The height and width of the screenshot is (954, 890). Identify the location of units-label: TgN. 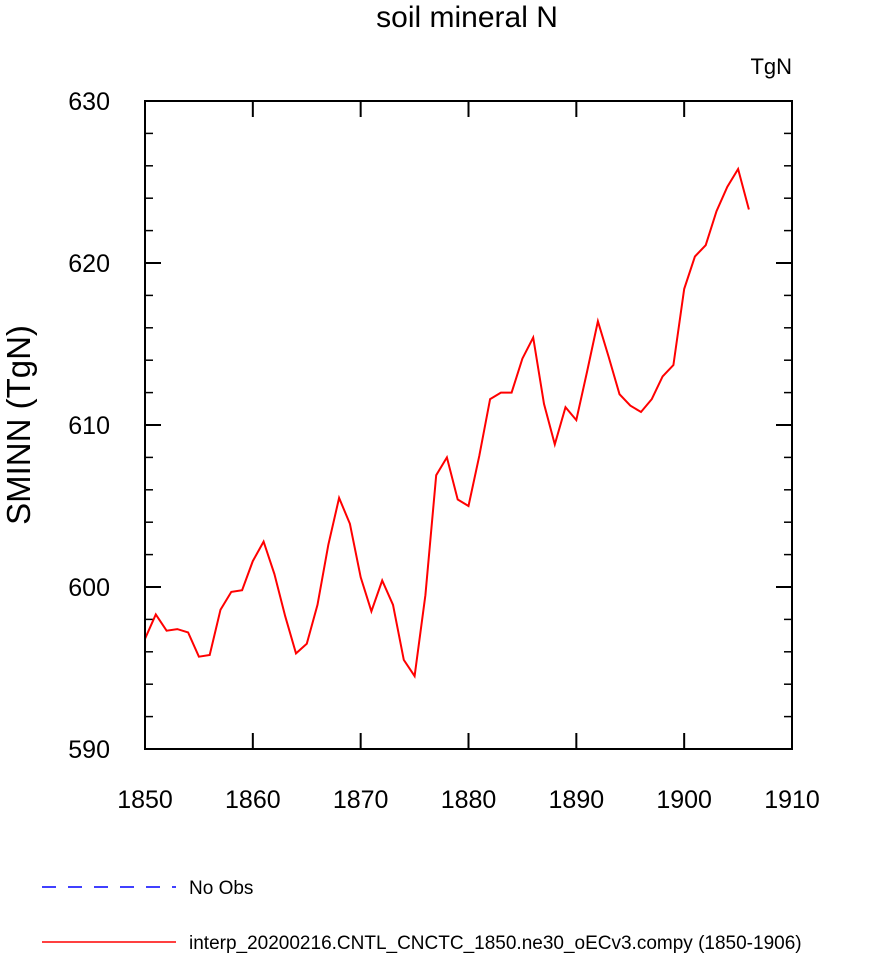
(771, 66).